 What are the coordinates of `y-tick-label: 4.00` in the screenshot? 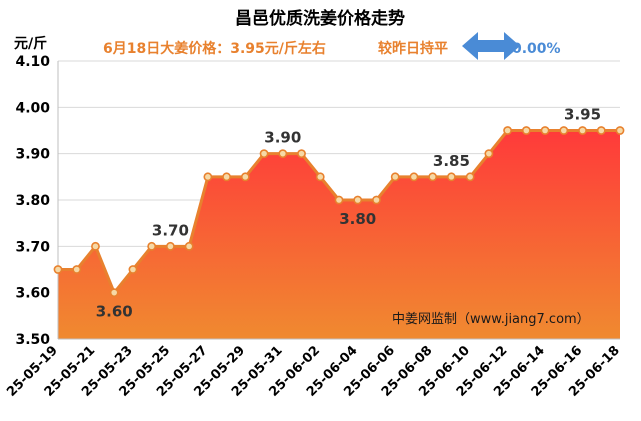 It's located at (32, 108).